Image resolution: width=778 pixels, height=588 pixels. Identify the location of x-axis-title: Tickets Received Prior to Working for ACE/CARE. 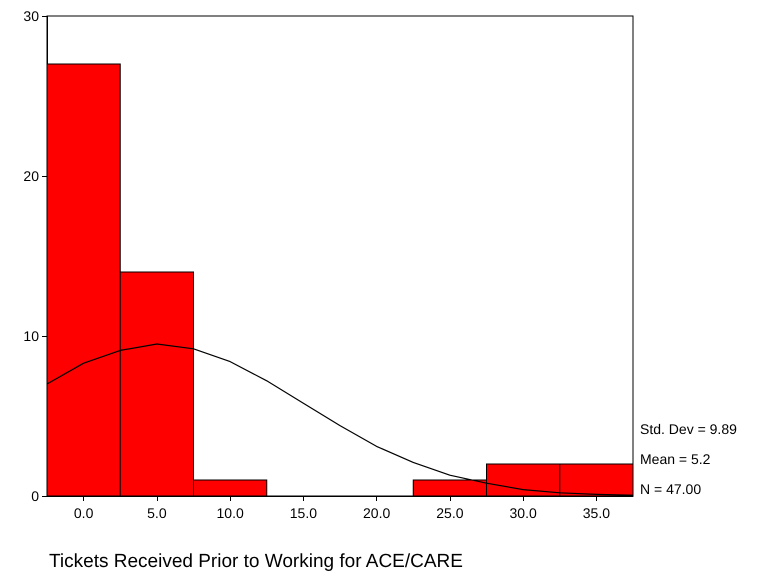
(256, 561).